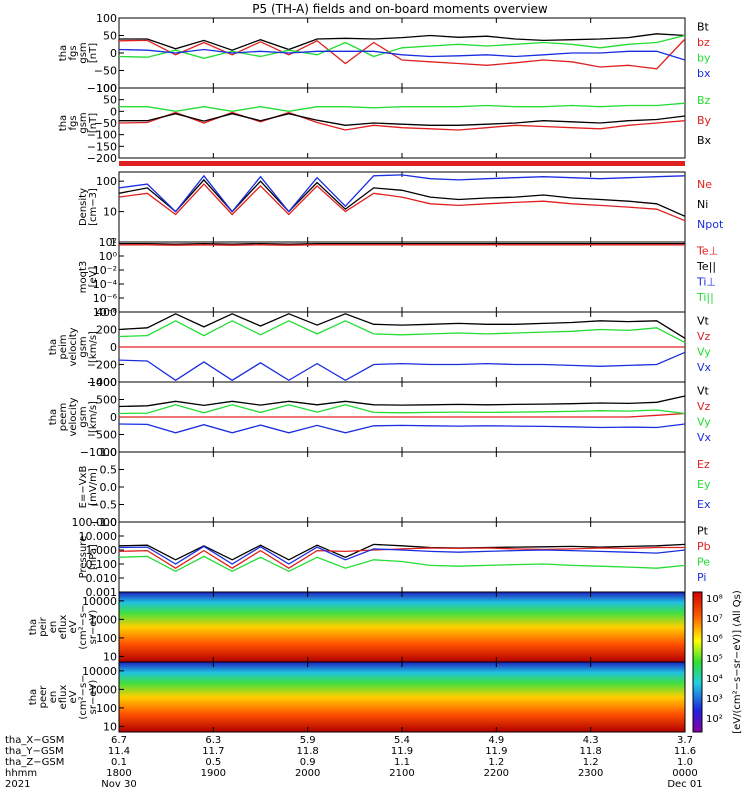  I want to click on density-legend-Ni: Ni, so click(702, 204).